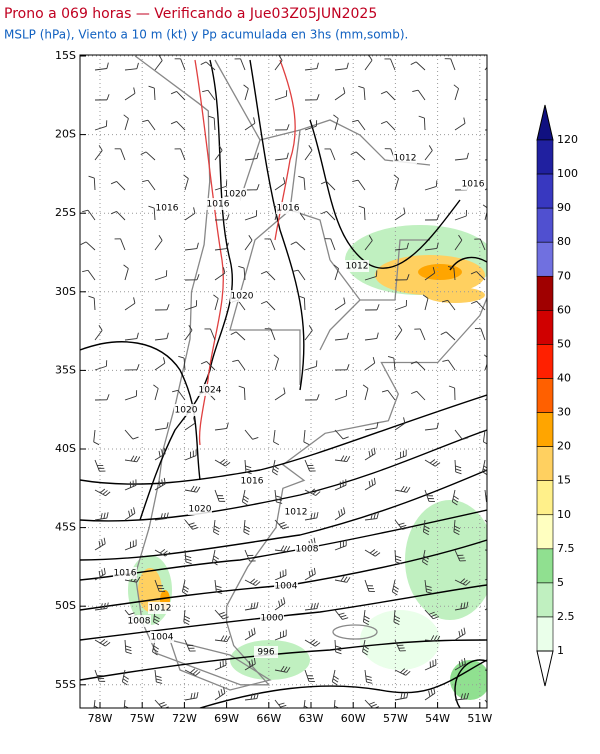 The image size is (600, 754). What do you see at coordinates (226, 718) in the screenshot?
I see `lon-label: 69W` at bounding box center [226, 718].